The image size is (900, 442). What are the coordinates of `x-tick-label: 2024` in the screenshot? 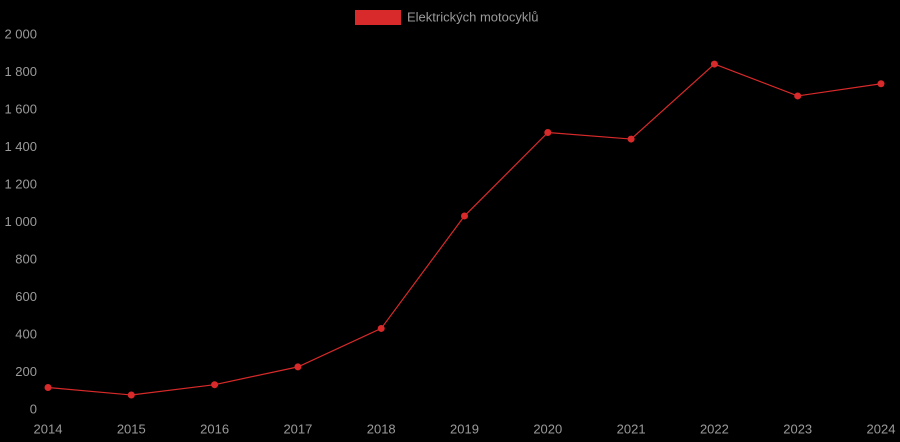 It's located at (881, 428).